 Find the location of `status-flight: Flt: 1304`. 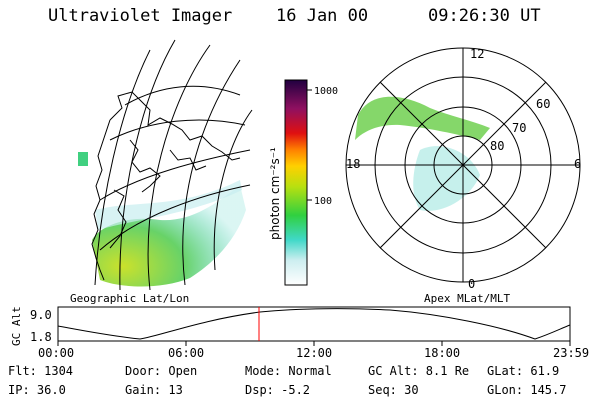

status-flight: Flt: 1304 is located at coordinates (41, 371).